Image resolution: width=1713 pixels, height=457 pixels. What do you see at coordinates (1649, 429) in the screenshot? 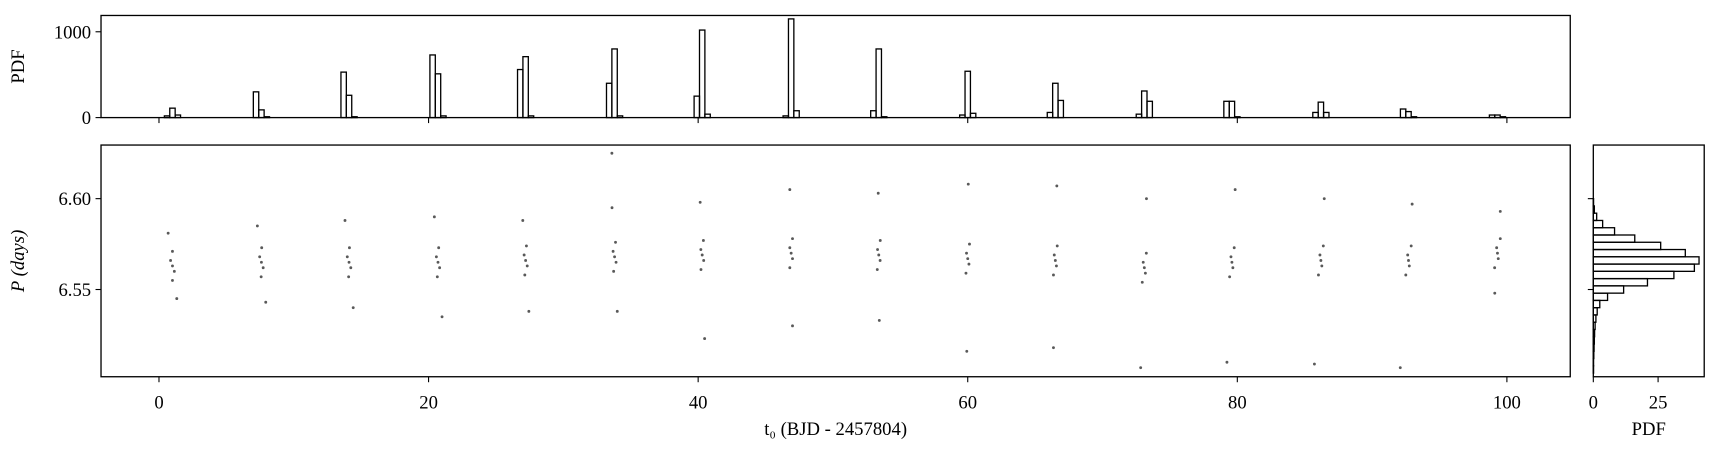
I see `x-axis-label: PDF` at bounding box center [1649, 429].